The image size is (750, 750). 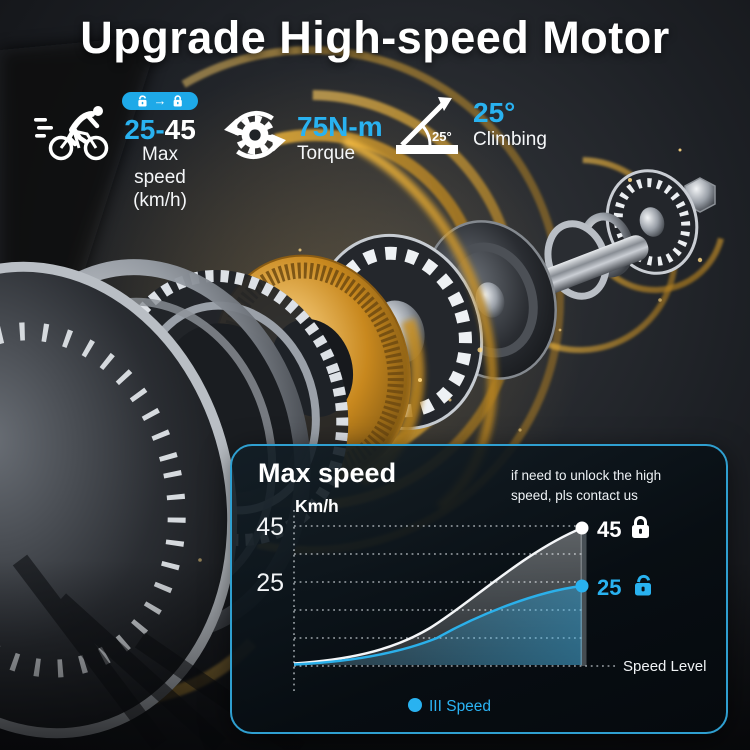 I want to click on grid-lines, so click(x=454, y=601).